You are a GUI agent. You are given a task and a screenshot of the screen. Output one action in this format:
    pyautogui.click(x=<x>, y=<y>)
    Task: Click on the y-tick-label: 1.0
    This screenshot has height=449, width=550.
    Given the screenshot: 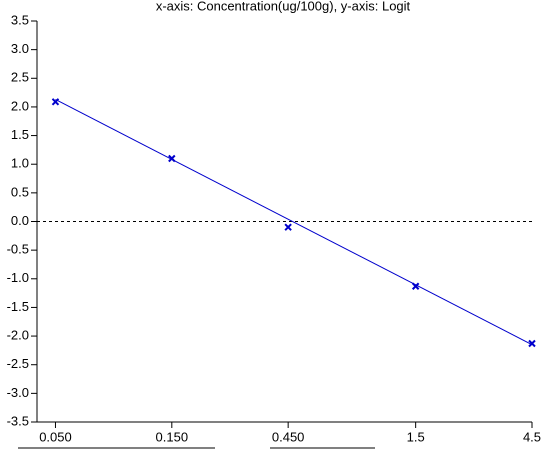 What is the action you would take?
    pyautogui.click(x=20, y=163)
    